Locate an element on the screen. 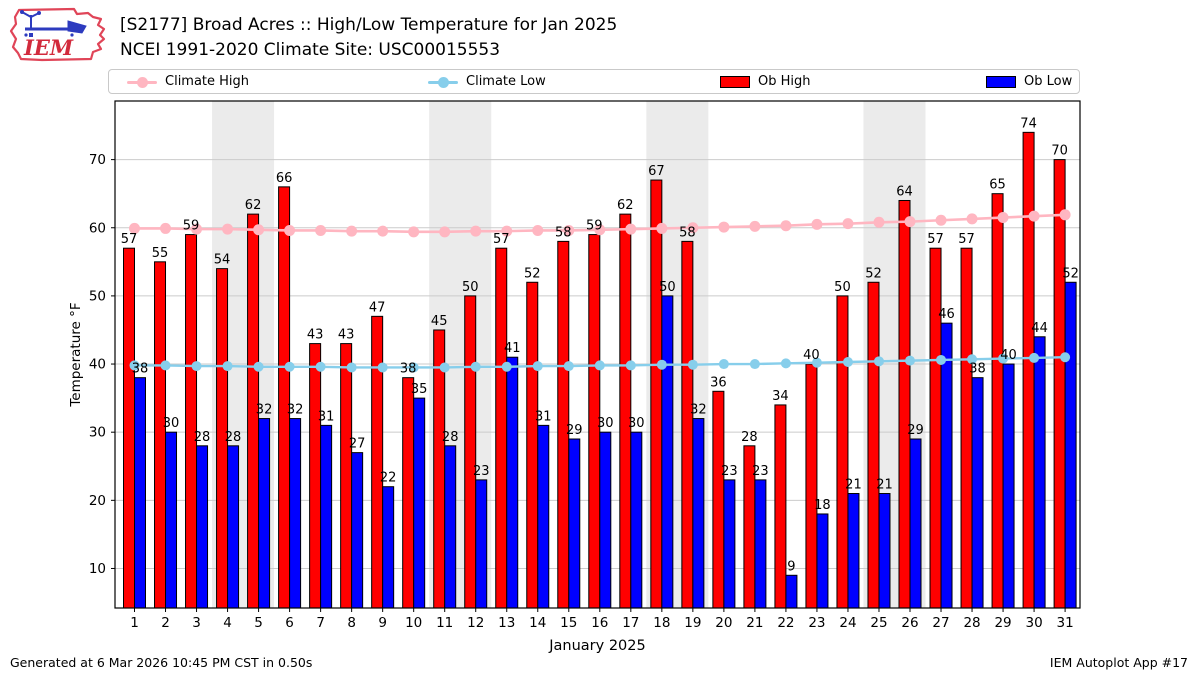  app-credit: IEM Autoplot App #17 is located at coordinates (1118, 662).